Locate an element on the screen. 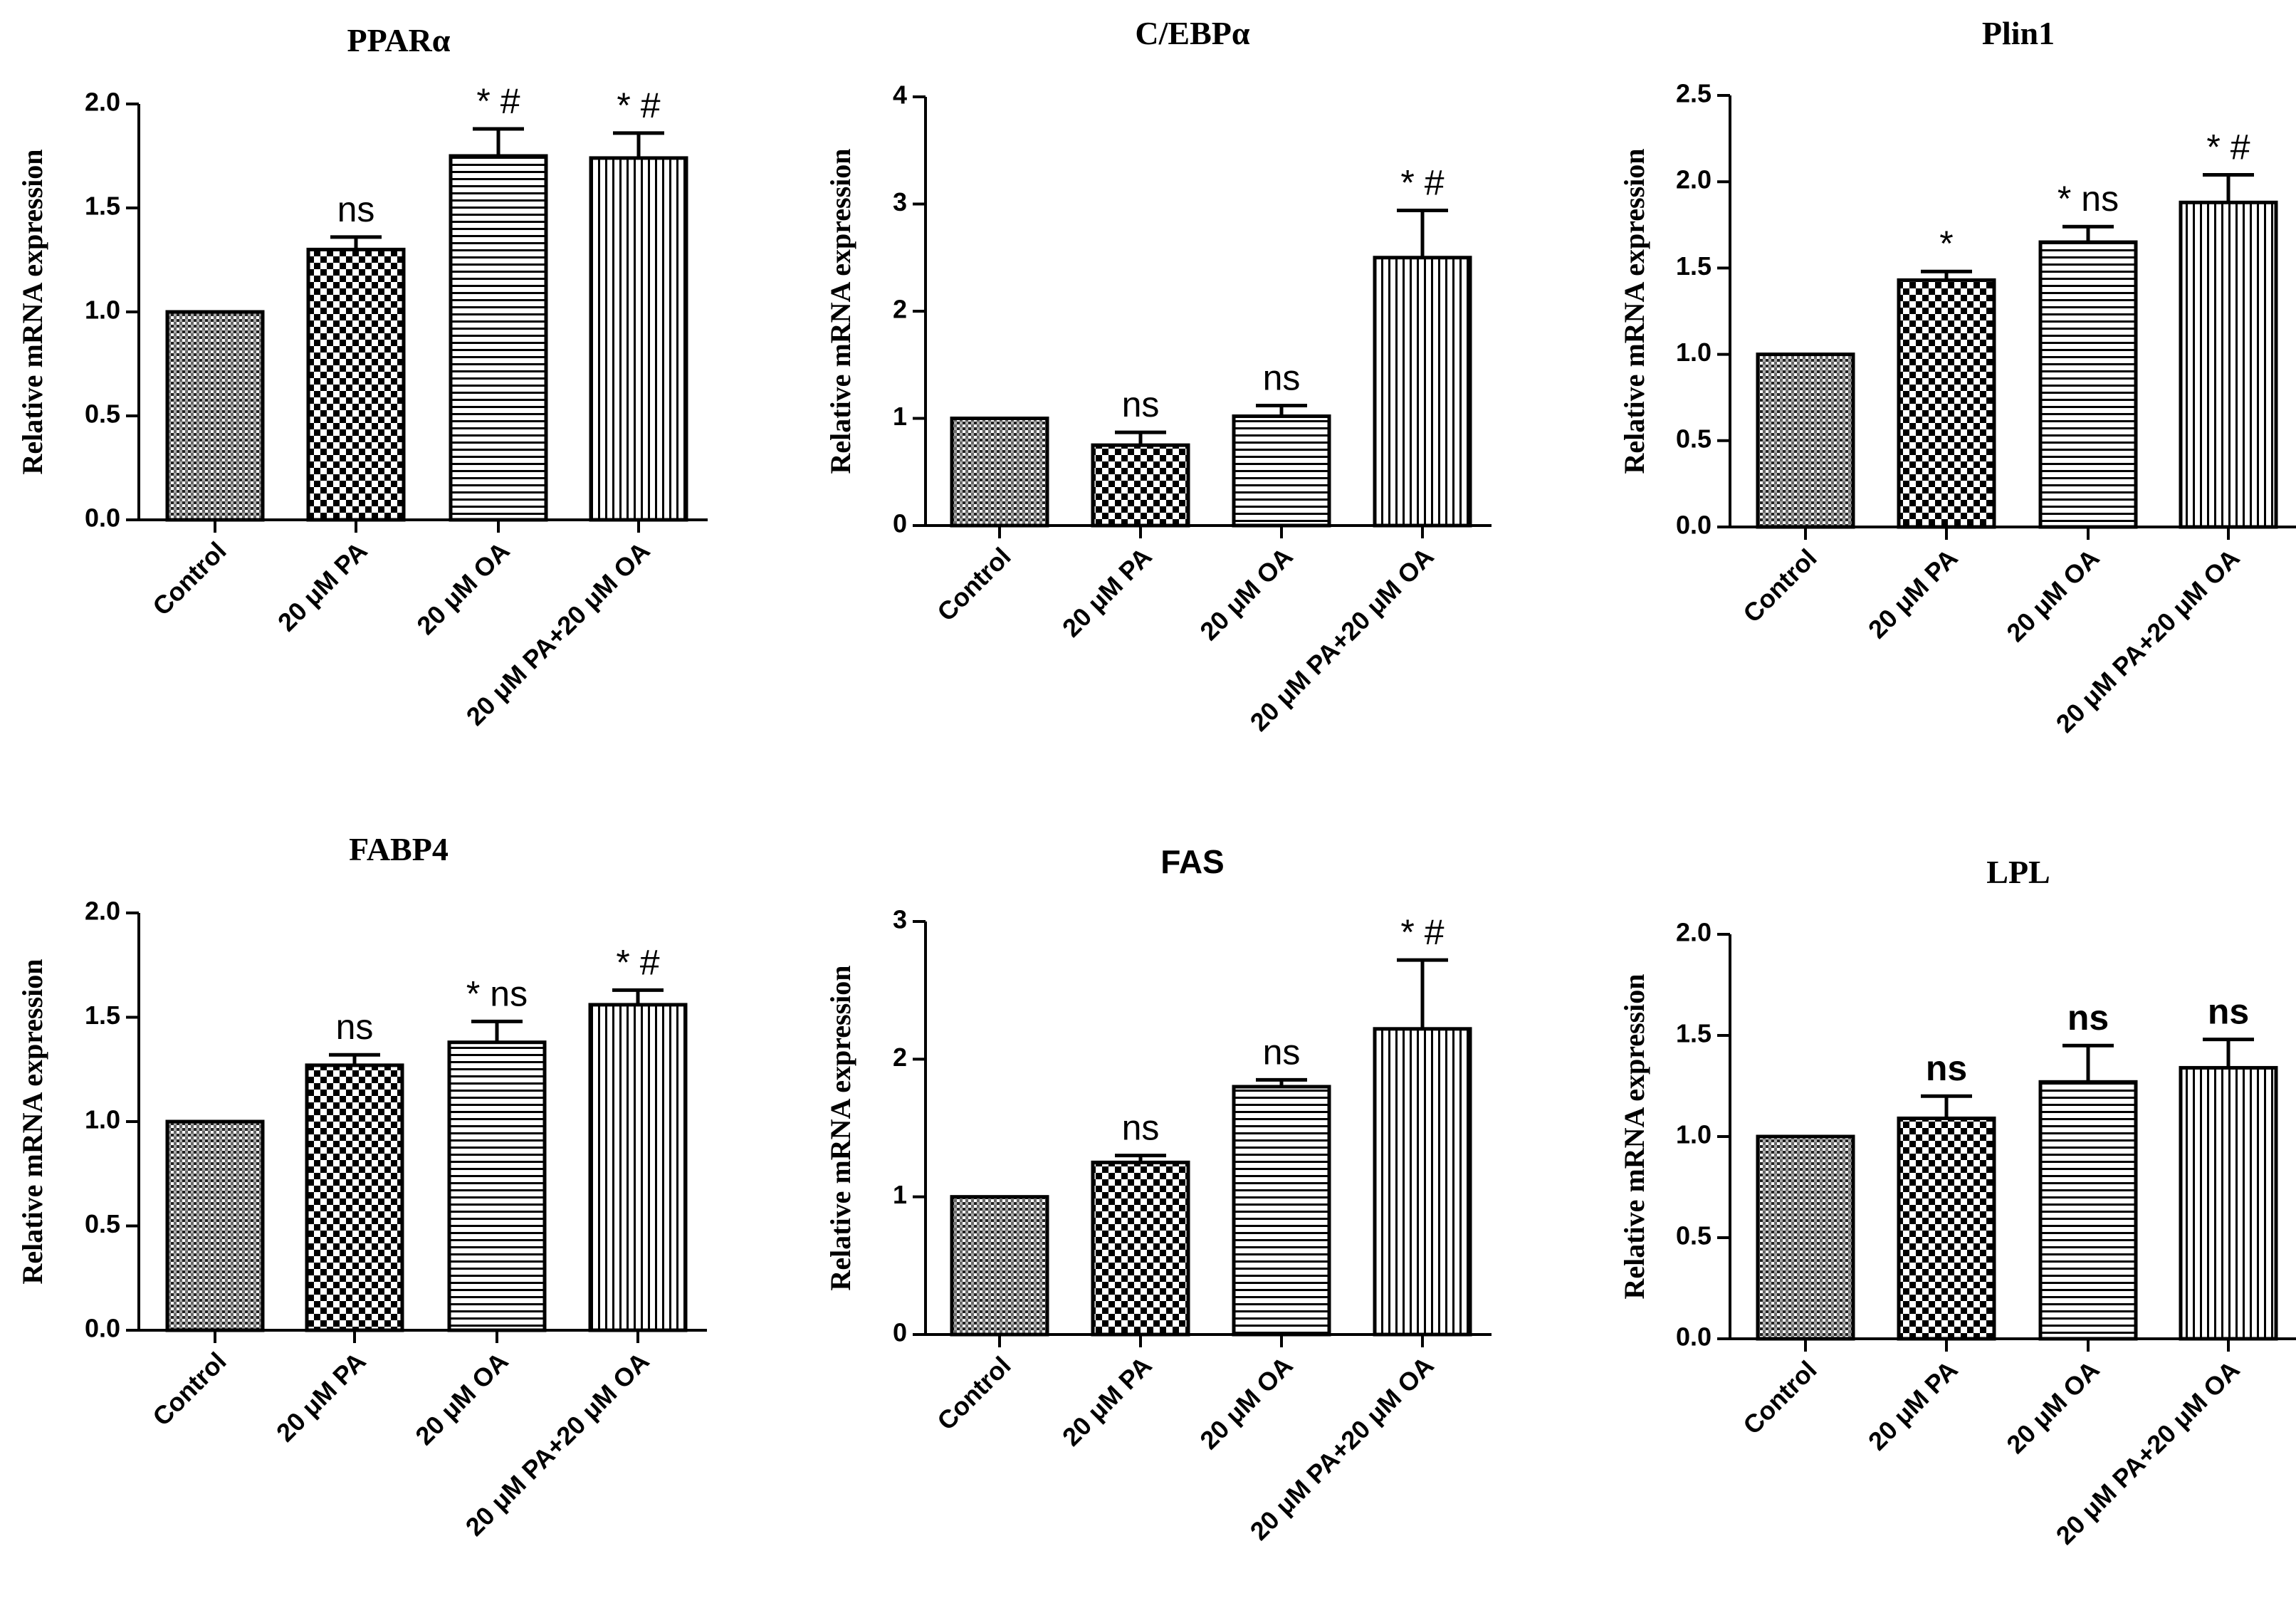 The width and height of the screenshot is (2296, 1598). y-tick-label: 2.5 is located at coordinates (1693, 93).